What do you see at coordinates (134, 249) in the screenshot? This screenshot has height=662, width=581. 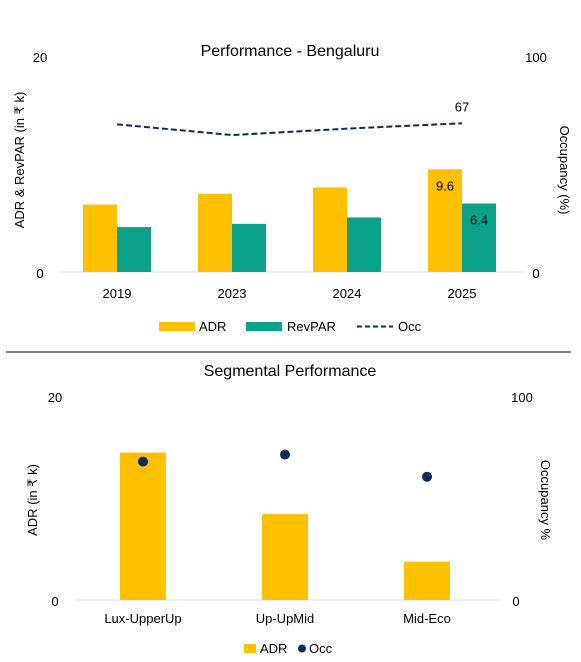 I see `bar-revpar-2019` at bounding box center [134, 249].